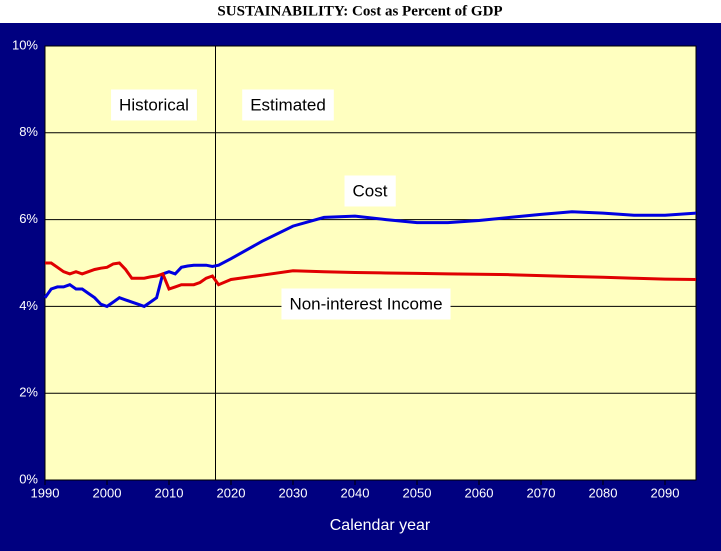 This screenshot has height=551, width=721. Describe the element at coordinates (479, 492) in the screenshot. I see `x-tick-label: 2060` at that location.